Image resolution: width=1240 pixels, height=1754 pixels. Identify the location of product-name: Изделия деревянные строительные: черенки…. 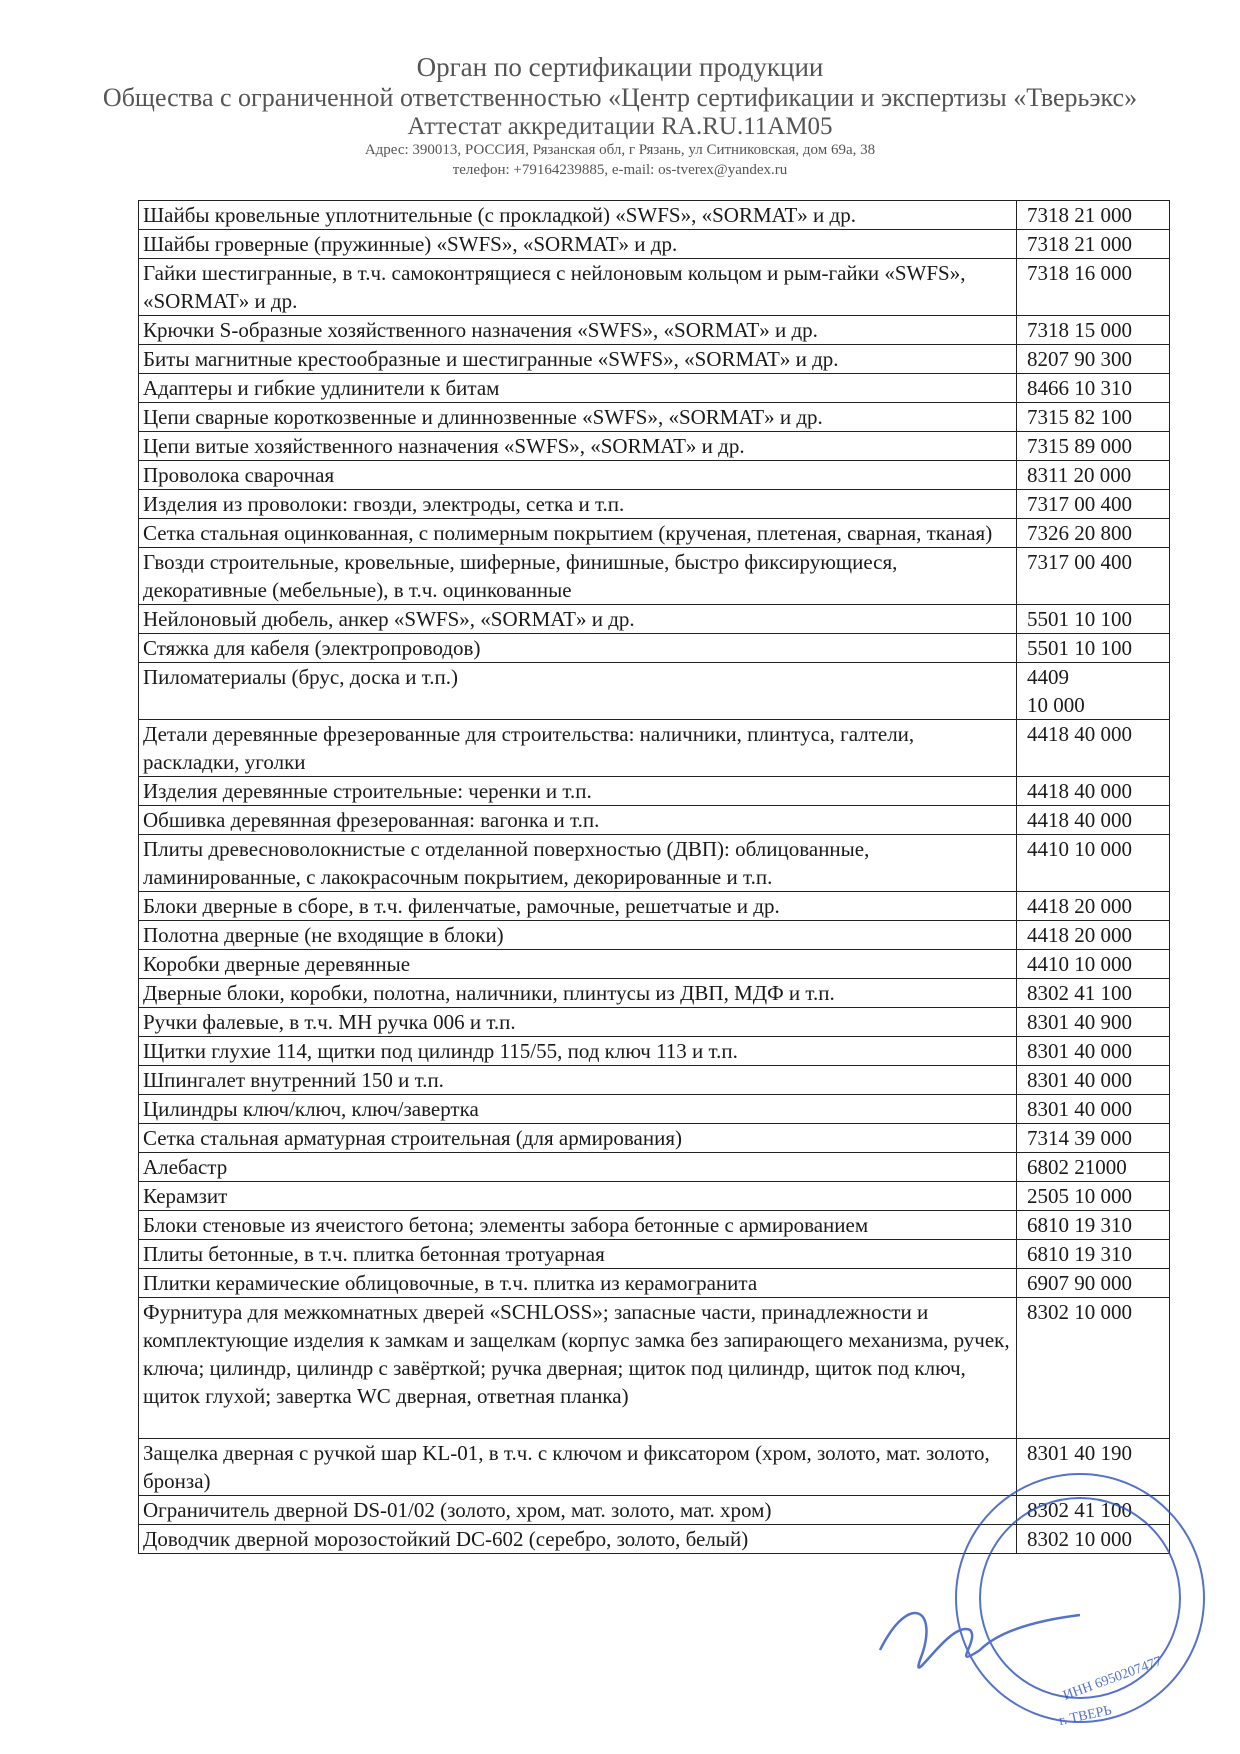
(577, 791).